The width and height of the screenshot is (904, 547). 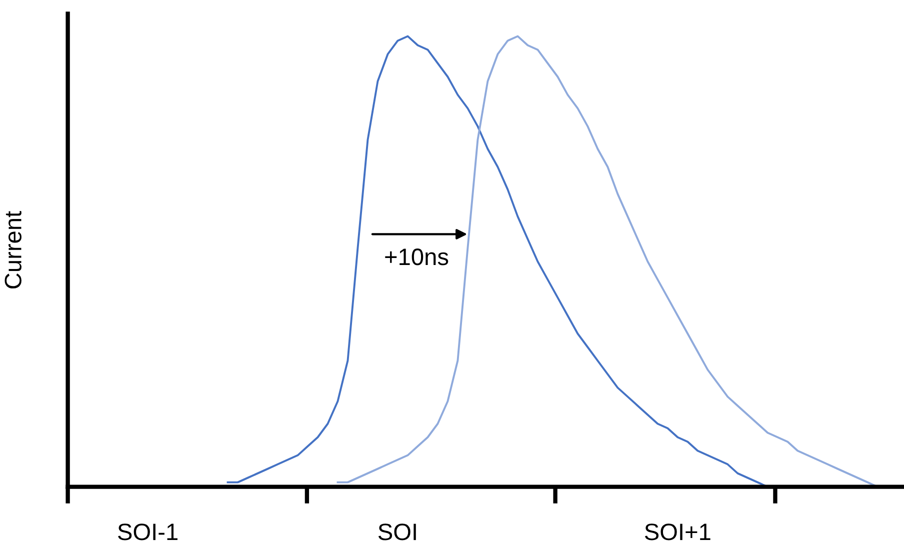 I want to click on y-axis-title: Current, so click(x=13, y=249).